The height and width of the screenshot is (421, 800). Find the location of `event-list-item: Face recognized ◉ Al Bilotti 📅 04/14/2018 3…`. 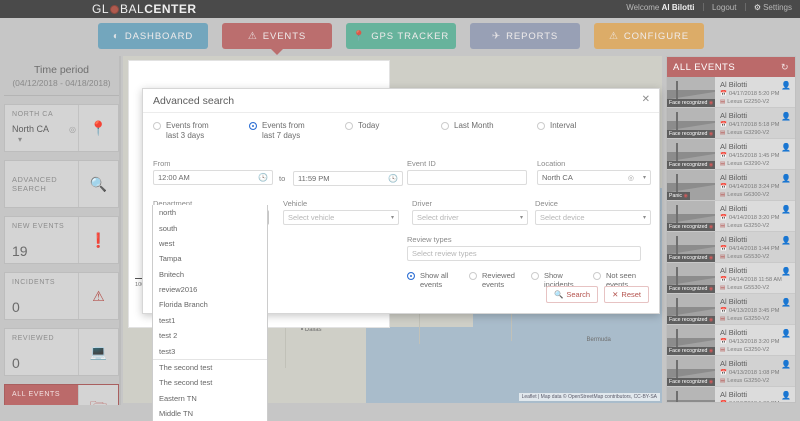

event-list-item: Face recognized ◉ Al Bilotti 📅 04/14/2018 3… is located at coordinates (731, 216).